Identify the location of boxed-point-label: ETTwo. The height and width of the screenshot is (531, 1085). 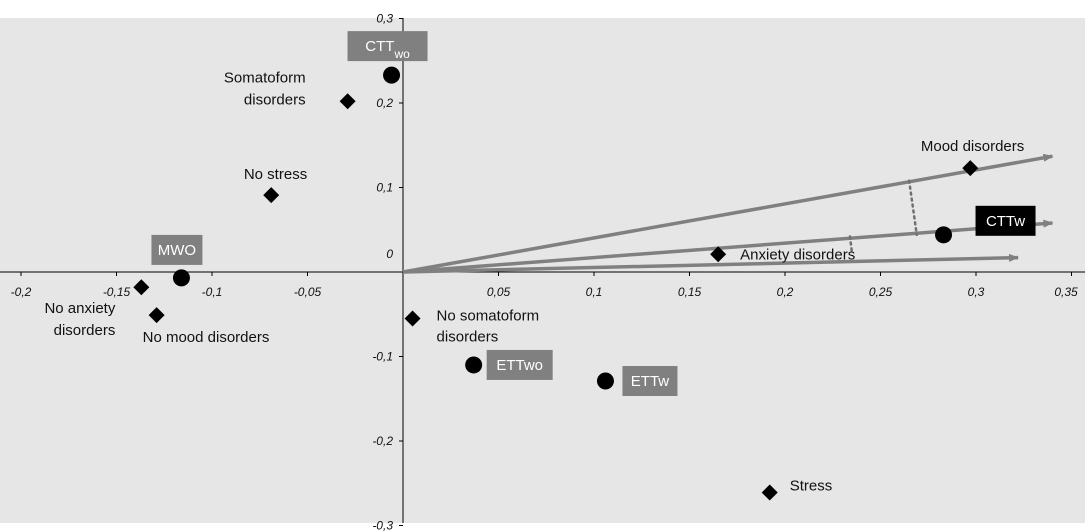
(519, 365).